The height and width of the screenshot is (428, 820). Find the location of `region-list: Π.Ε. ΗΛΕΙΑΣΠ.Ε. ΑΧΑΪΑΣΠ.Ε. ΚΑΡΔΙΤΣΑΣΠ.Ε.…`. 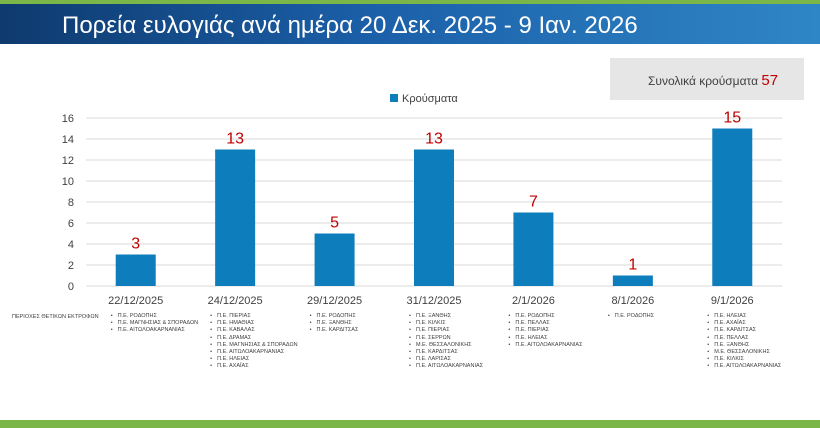

region-list: Π.Ε. ΗΛΕΙΑΣΠ.Ε. ΑΧΑΪΑΣΠ.Ε. ΚΑΡΔΙΤΣΑΣΠ.Ε.… is located at coordinates (744, 342).